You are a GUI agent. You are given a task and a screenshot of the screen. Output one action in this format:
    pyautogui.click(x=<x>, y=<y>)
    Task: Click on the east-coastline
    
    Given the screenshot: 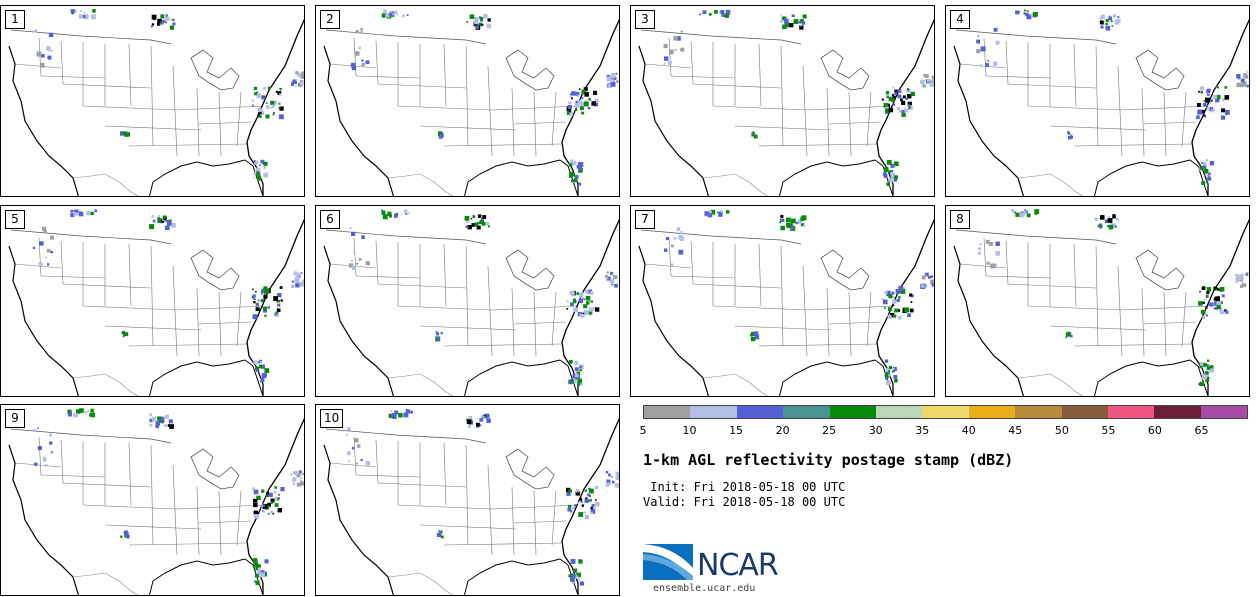 What is the action you would take?
    pyautogui.click(x=590, y=506)
    